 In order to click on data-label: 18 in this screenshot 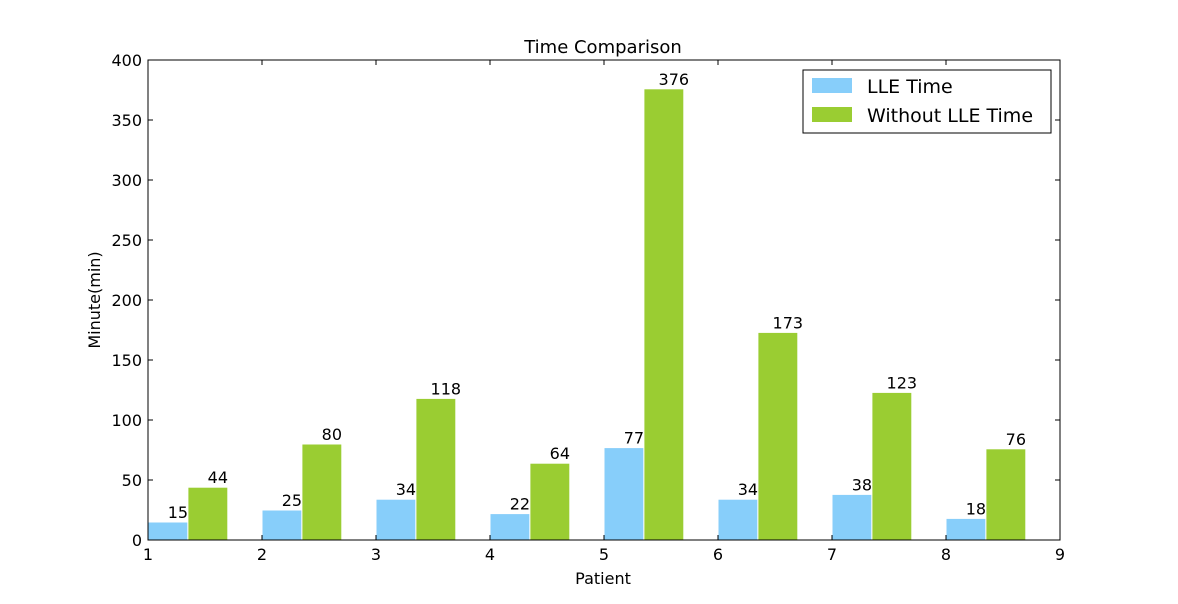, I will do `click(976, 508)`.